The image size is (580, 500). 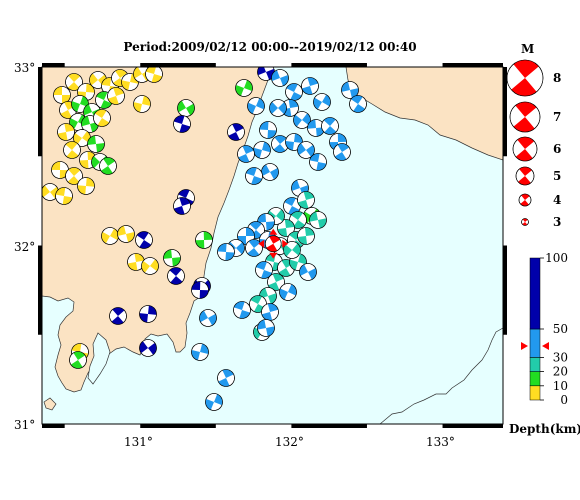 I want to click on shikoku-coast-south, so click(x=441, y=375).